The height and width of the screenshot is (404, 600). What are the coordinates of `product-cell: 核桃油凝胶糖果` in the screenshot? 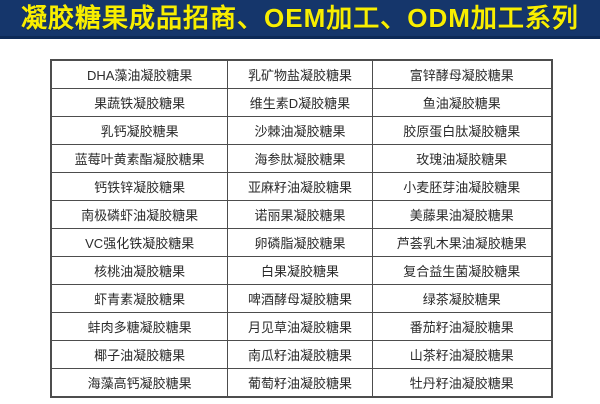 It's located at (139, 270).